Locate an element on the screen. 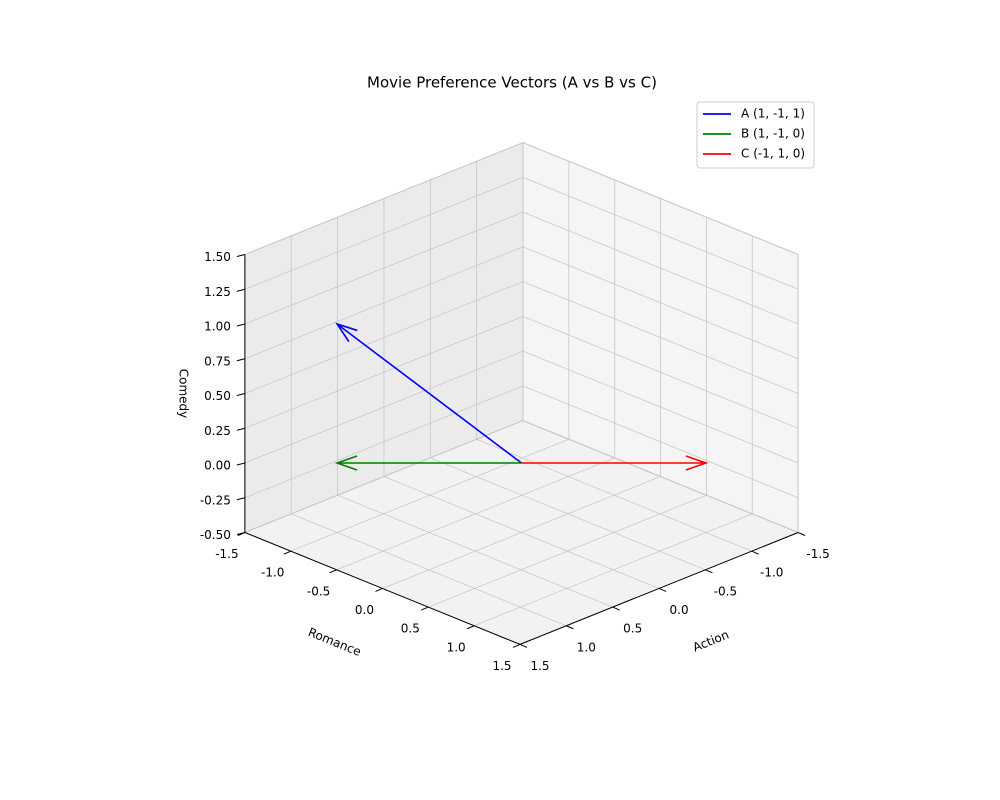 The height and width of the screenshot is (800, 1000). legend-box is located at coordinates (755, 135).